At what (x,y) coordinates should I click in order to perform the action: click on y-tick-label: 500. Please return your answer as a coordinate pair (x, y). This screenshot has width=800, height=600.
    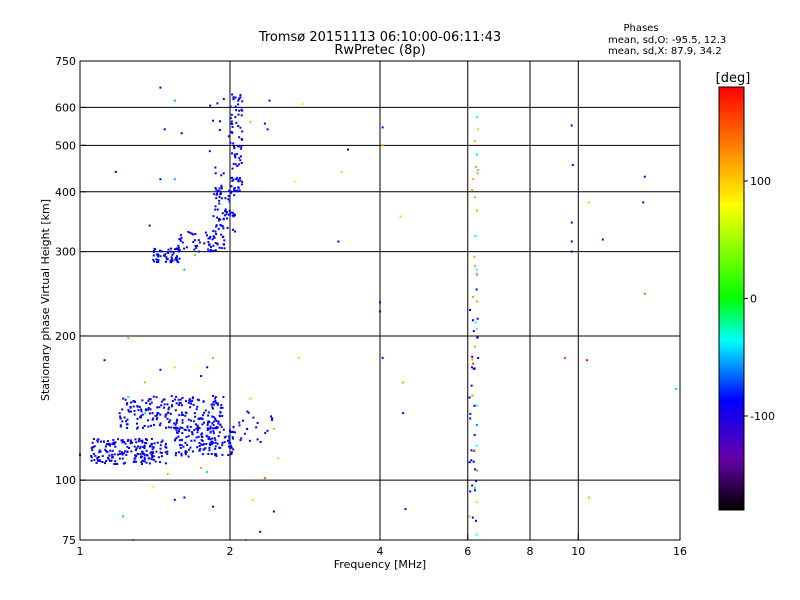
    Looking at the image, I should click on (65, 145).